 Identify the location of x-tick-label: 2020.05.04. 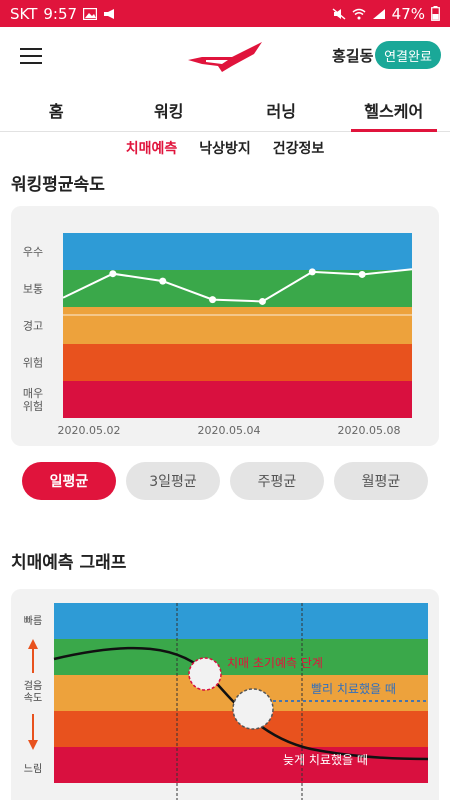
(229, 430).